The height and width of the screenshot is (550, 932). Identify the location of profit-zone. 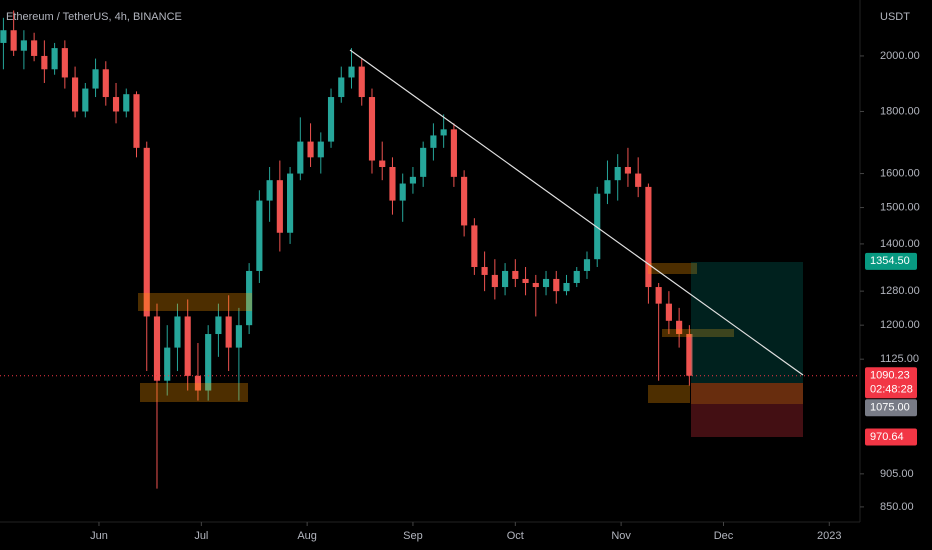
(747, 322).